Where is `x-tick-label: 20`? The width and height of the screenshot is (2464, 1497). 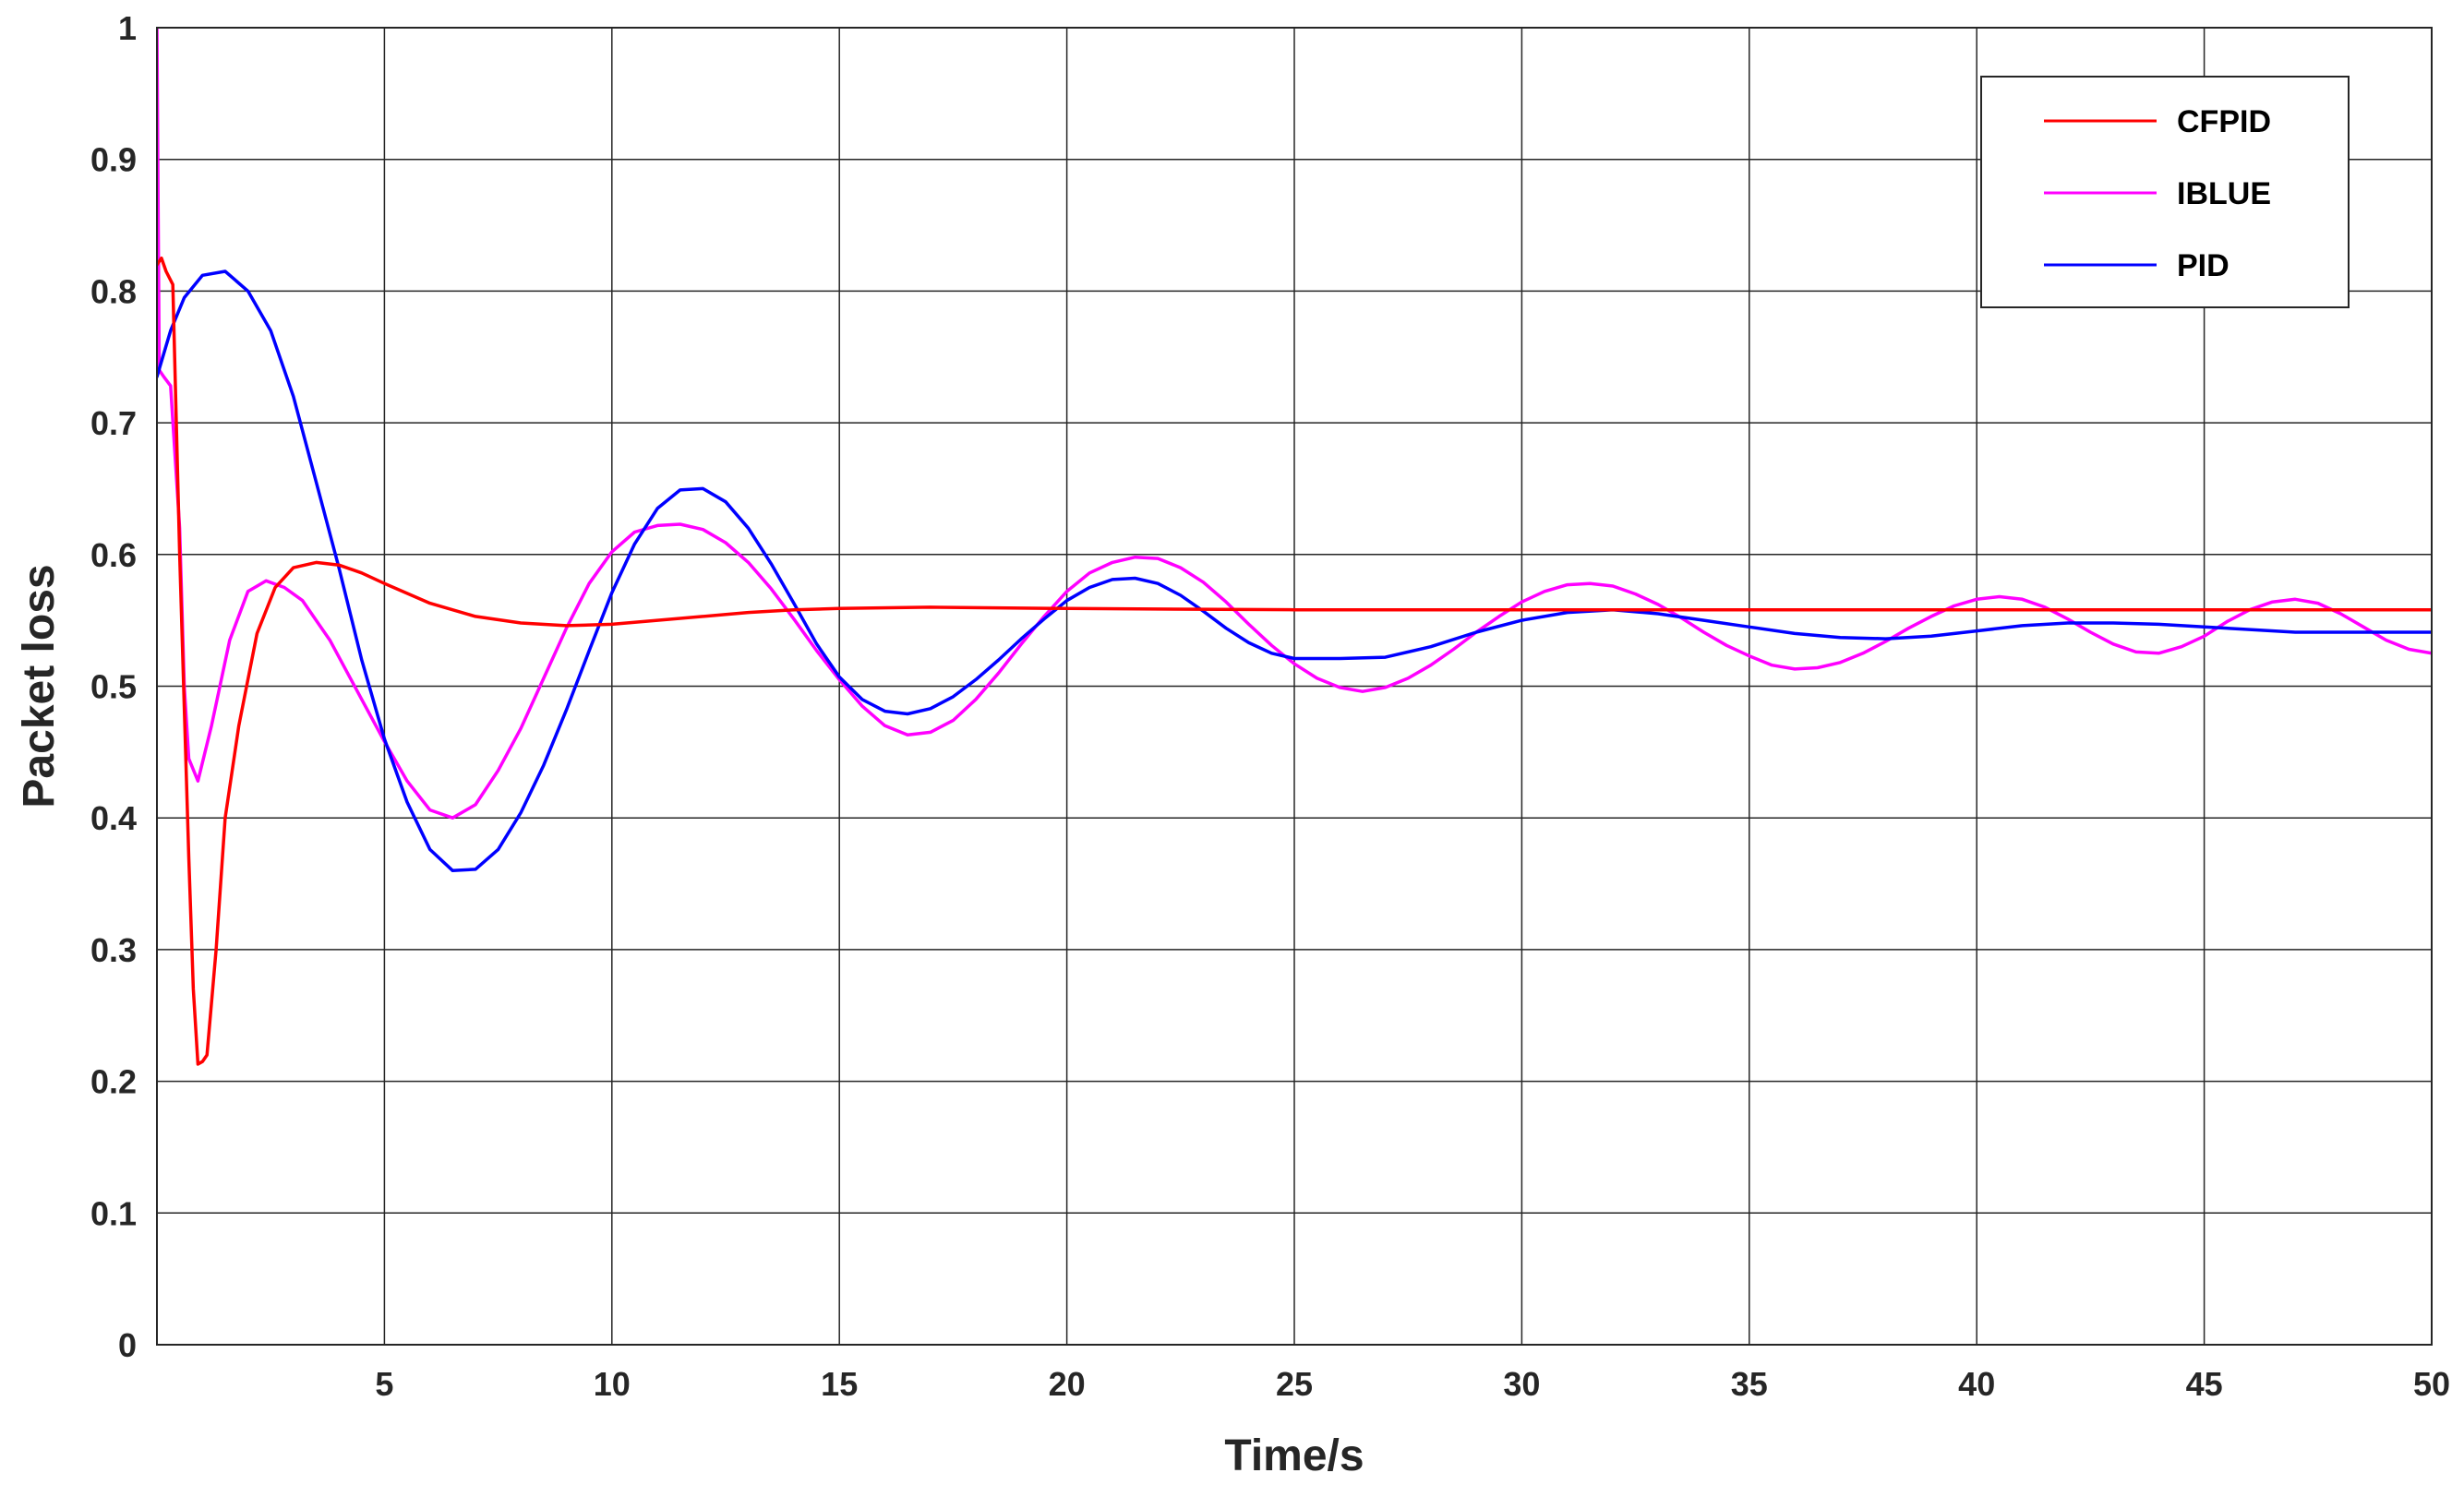
x-tick-label: 20 is located at coordinates (1067, 1384).